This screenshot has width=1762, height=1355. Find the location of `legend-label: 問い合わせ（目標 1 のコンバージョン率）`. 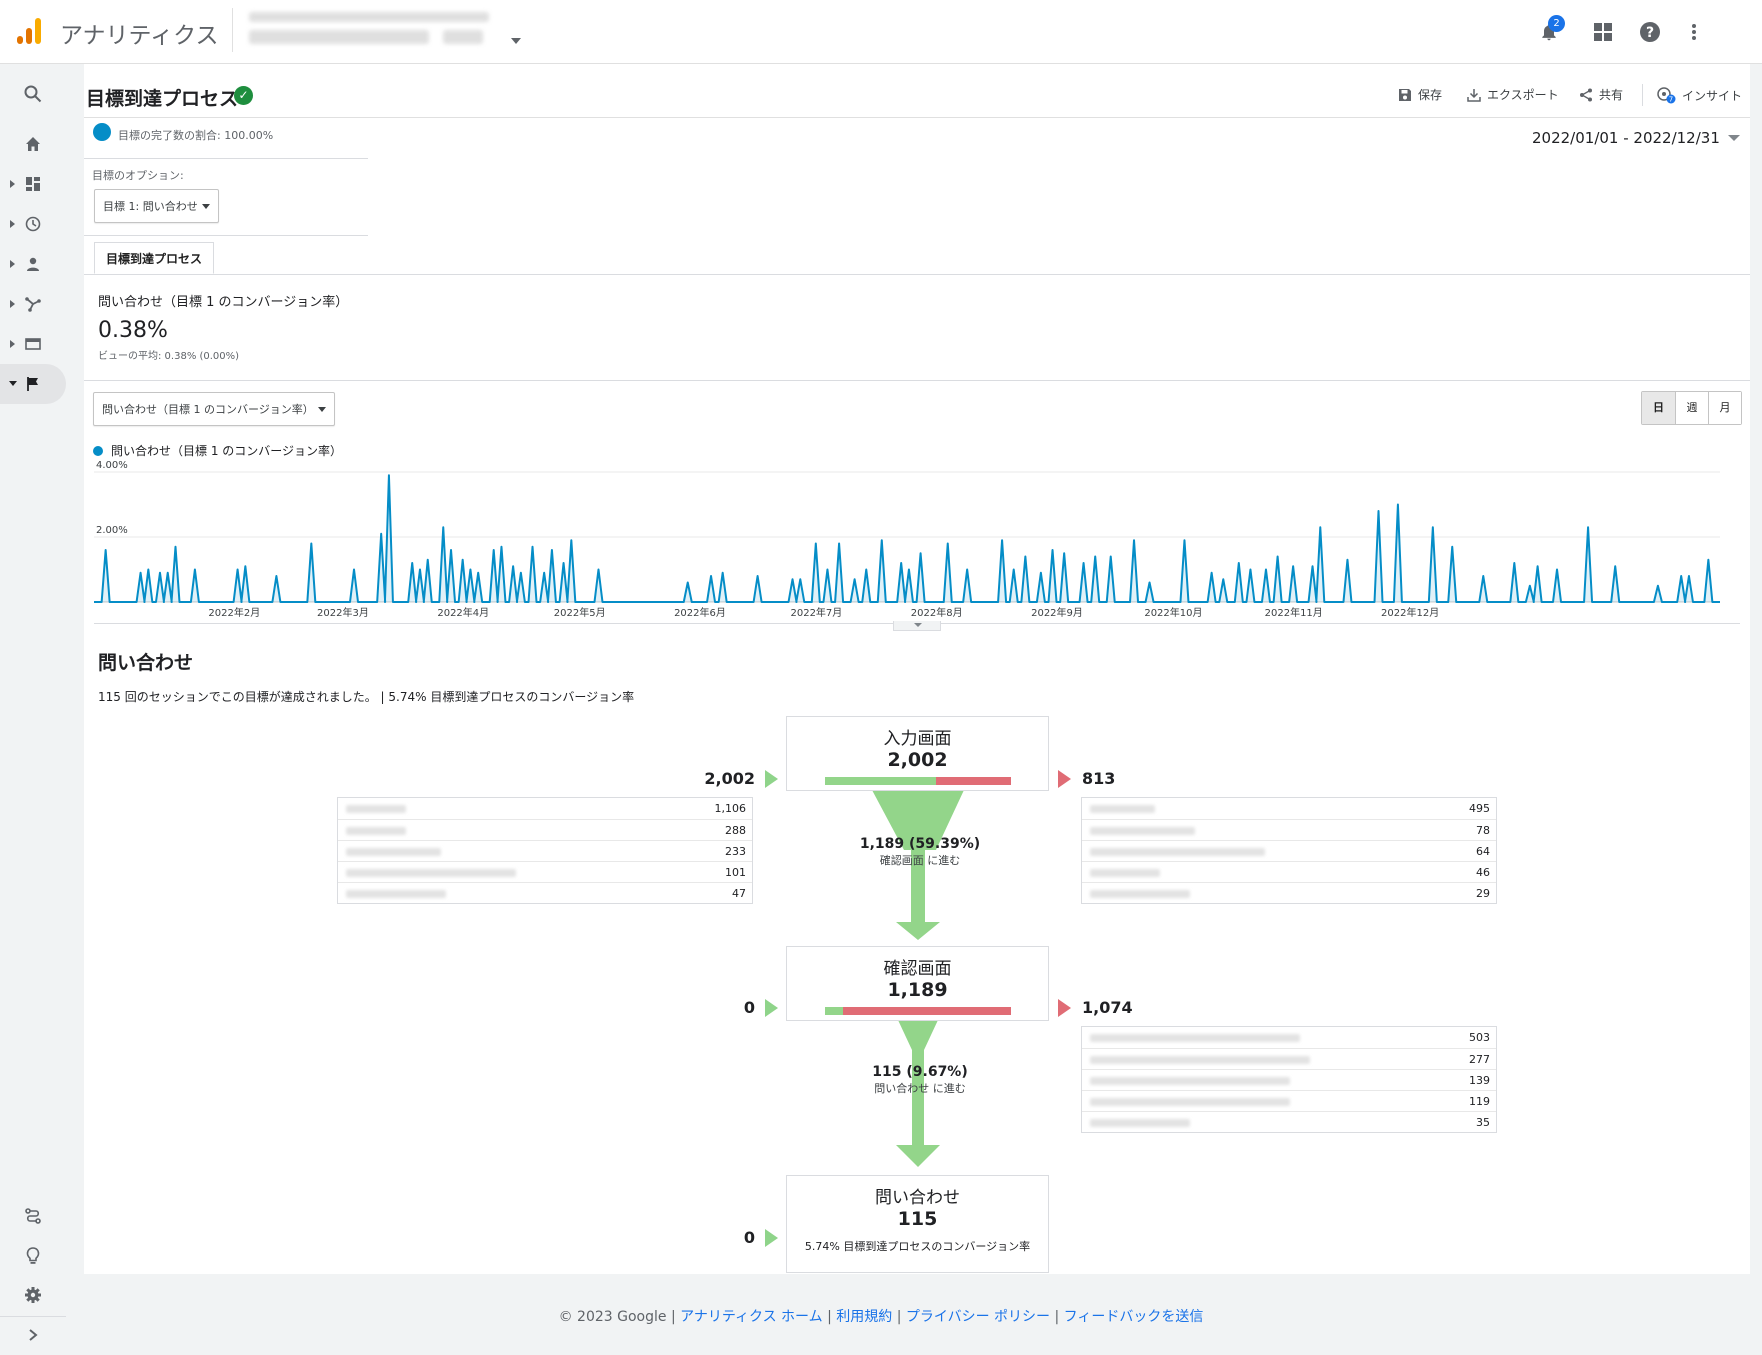

legend-label: 問い合わせ（目標 1 のコンバージョン率） is located at coordinates (227, 451).